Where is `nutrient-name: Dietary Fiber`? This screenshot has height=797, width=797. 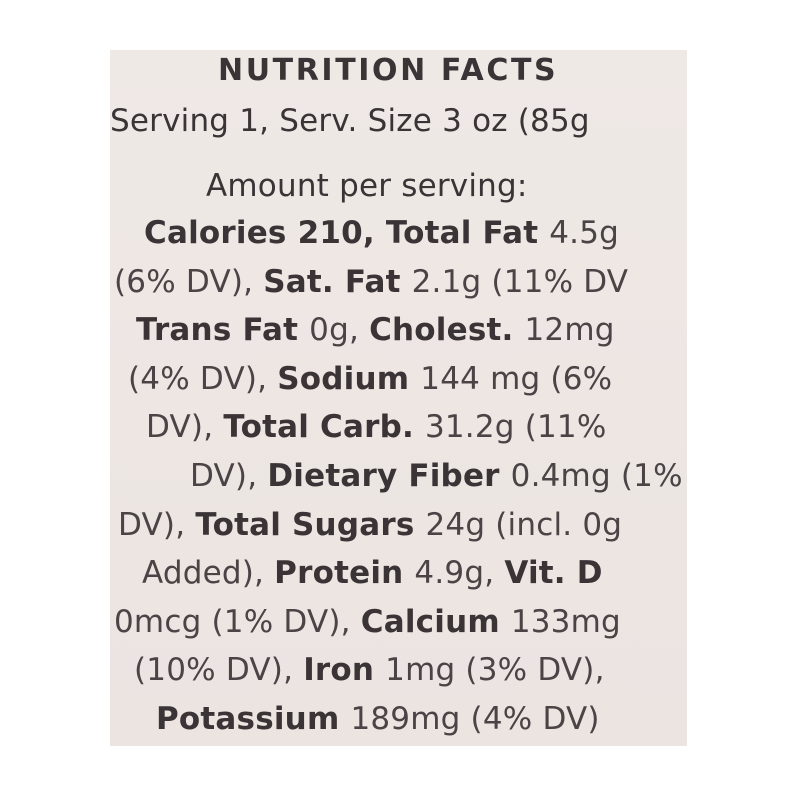
nutrient-name: Dietary Fiber is located at coordinates (389, 476).